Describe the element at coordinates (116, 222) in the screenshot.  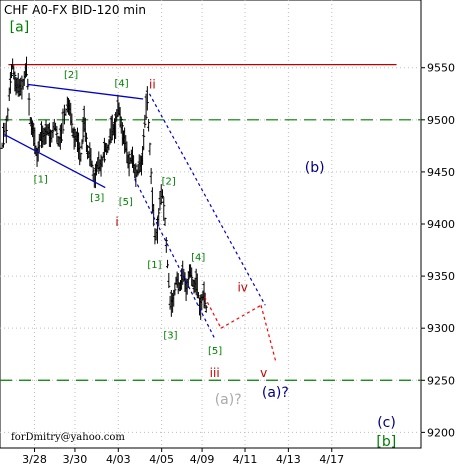
I see `wave-label: i` at that location.